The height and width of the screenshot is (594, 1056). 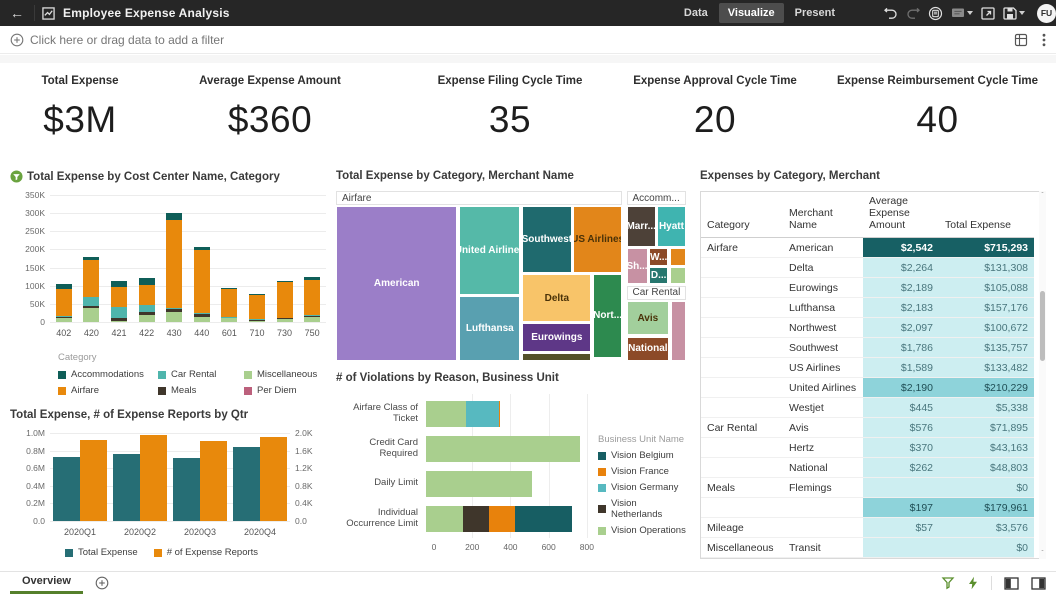 I want to click on table-row: National $262 $48,803, so click(x=867, y=467).